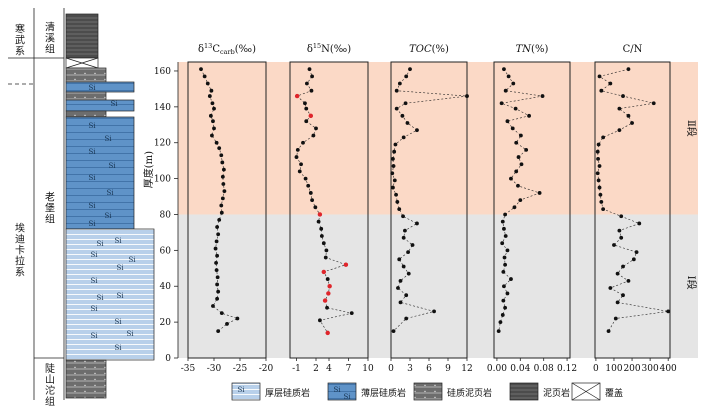 The image size is (704, 410). Describe the element at coordinates (20, 40) in the screenshot. I see `system-label-cambrian-text: 寒武系` at that location.